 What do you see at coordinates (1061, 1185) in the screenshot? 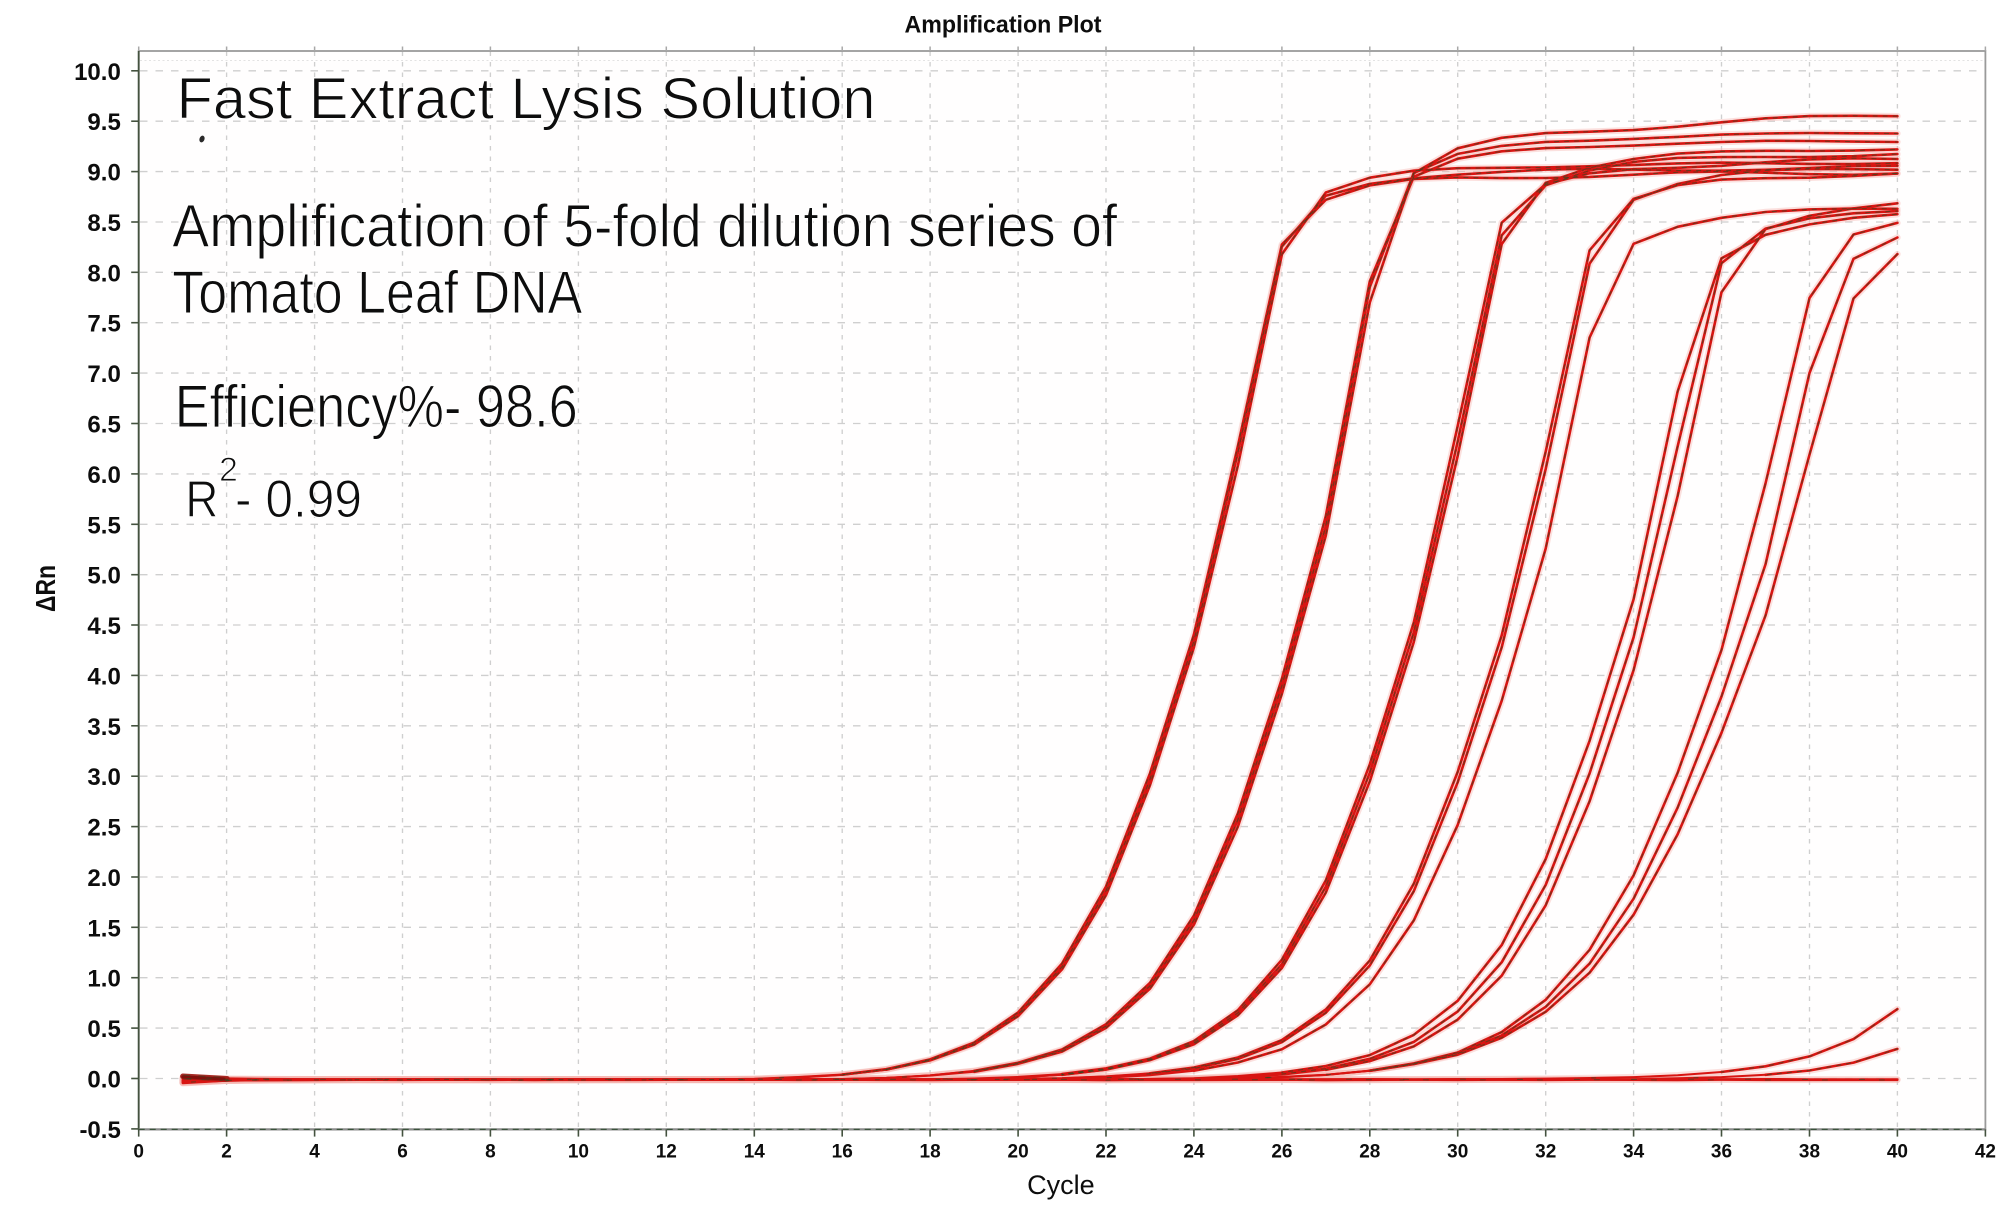
I see `svg-text: Cycle` at bounding box center [1061, 1185].